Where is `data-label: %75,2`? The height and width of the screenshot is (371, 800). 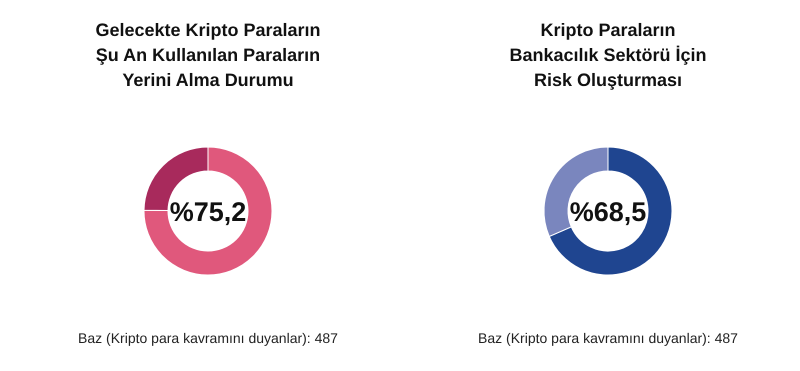
data-label: %75,2 is located at coordinates (208, 212).